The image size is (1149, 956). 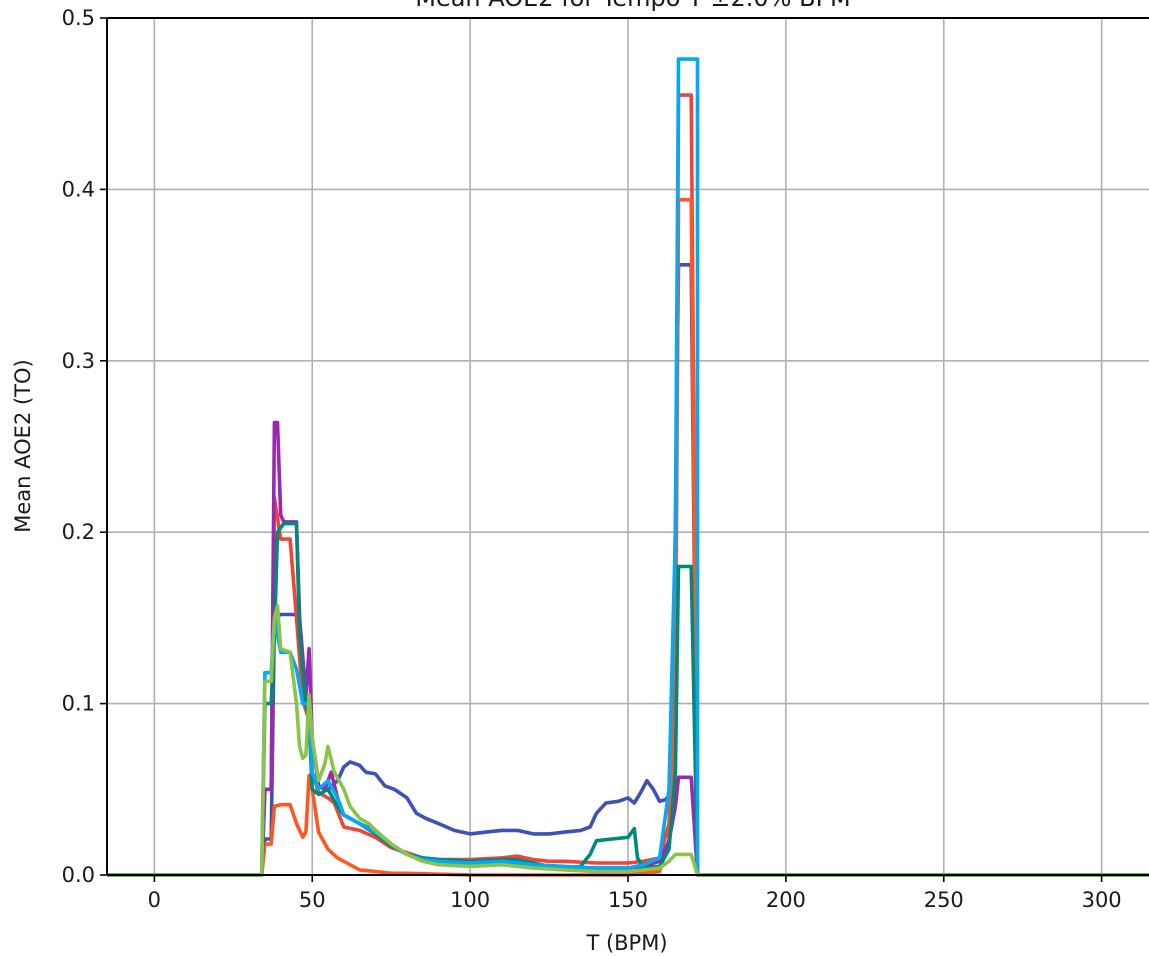 What do you see at coordinates (944, 900) in the screenshot?
I see `x-tick-label: 250` at bounding box center [944, 900].